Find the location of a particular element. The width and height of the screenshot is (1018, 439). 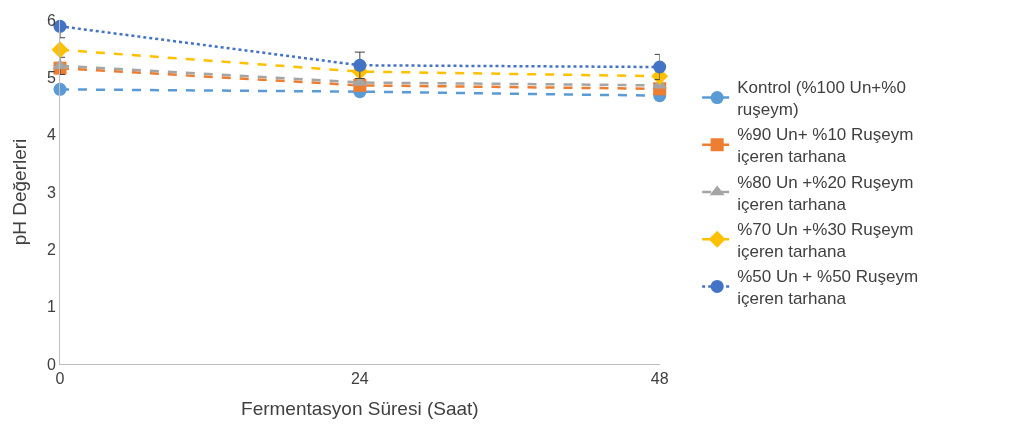

y-axis-title: pH Değerleri is located at coordinates (19, 192).